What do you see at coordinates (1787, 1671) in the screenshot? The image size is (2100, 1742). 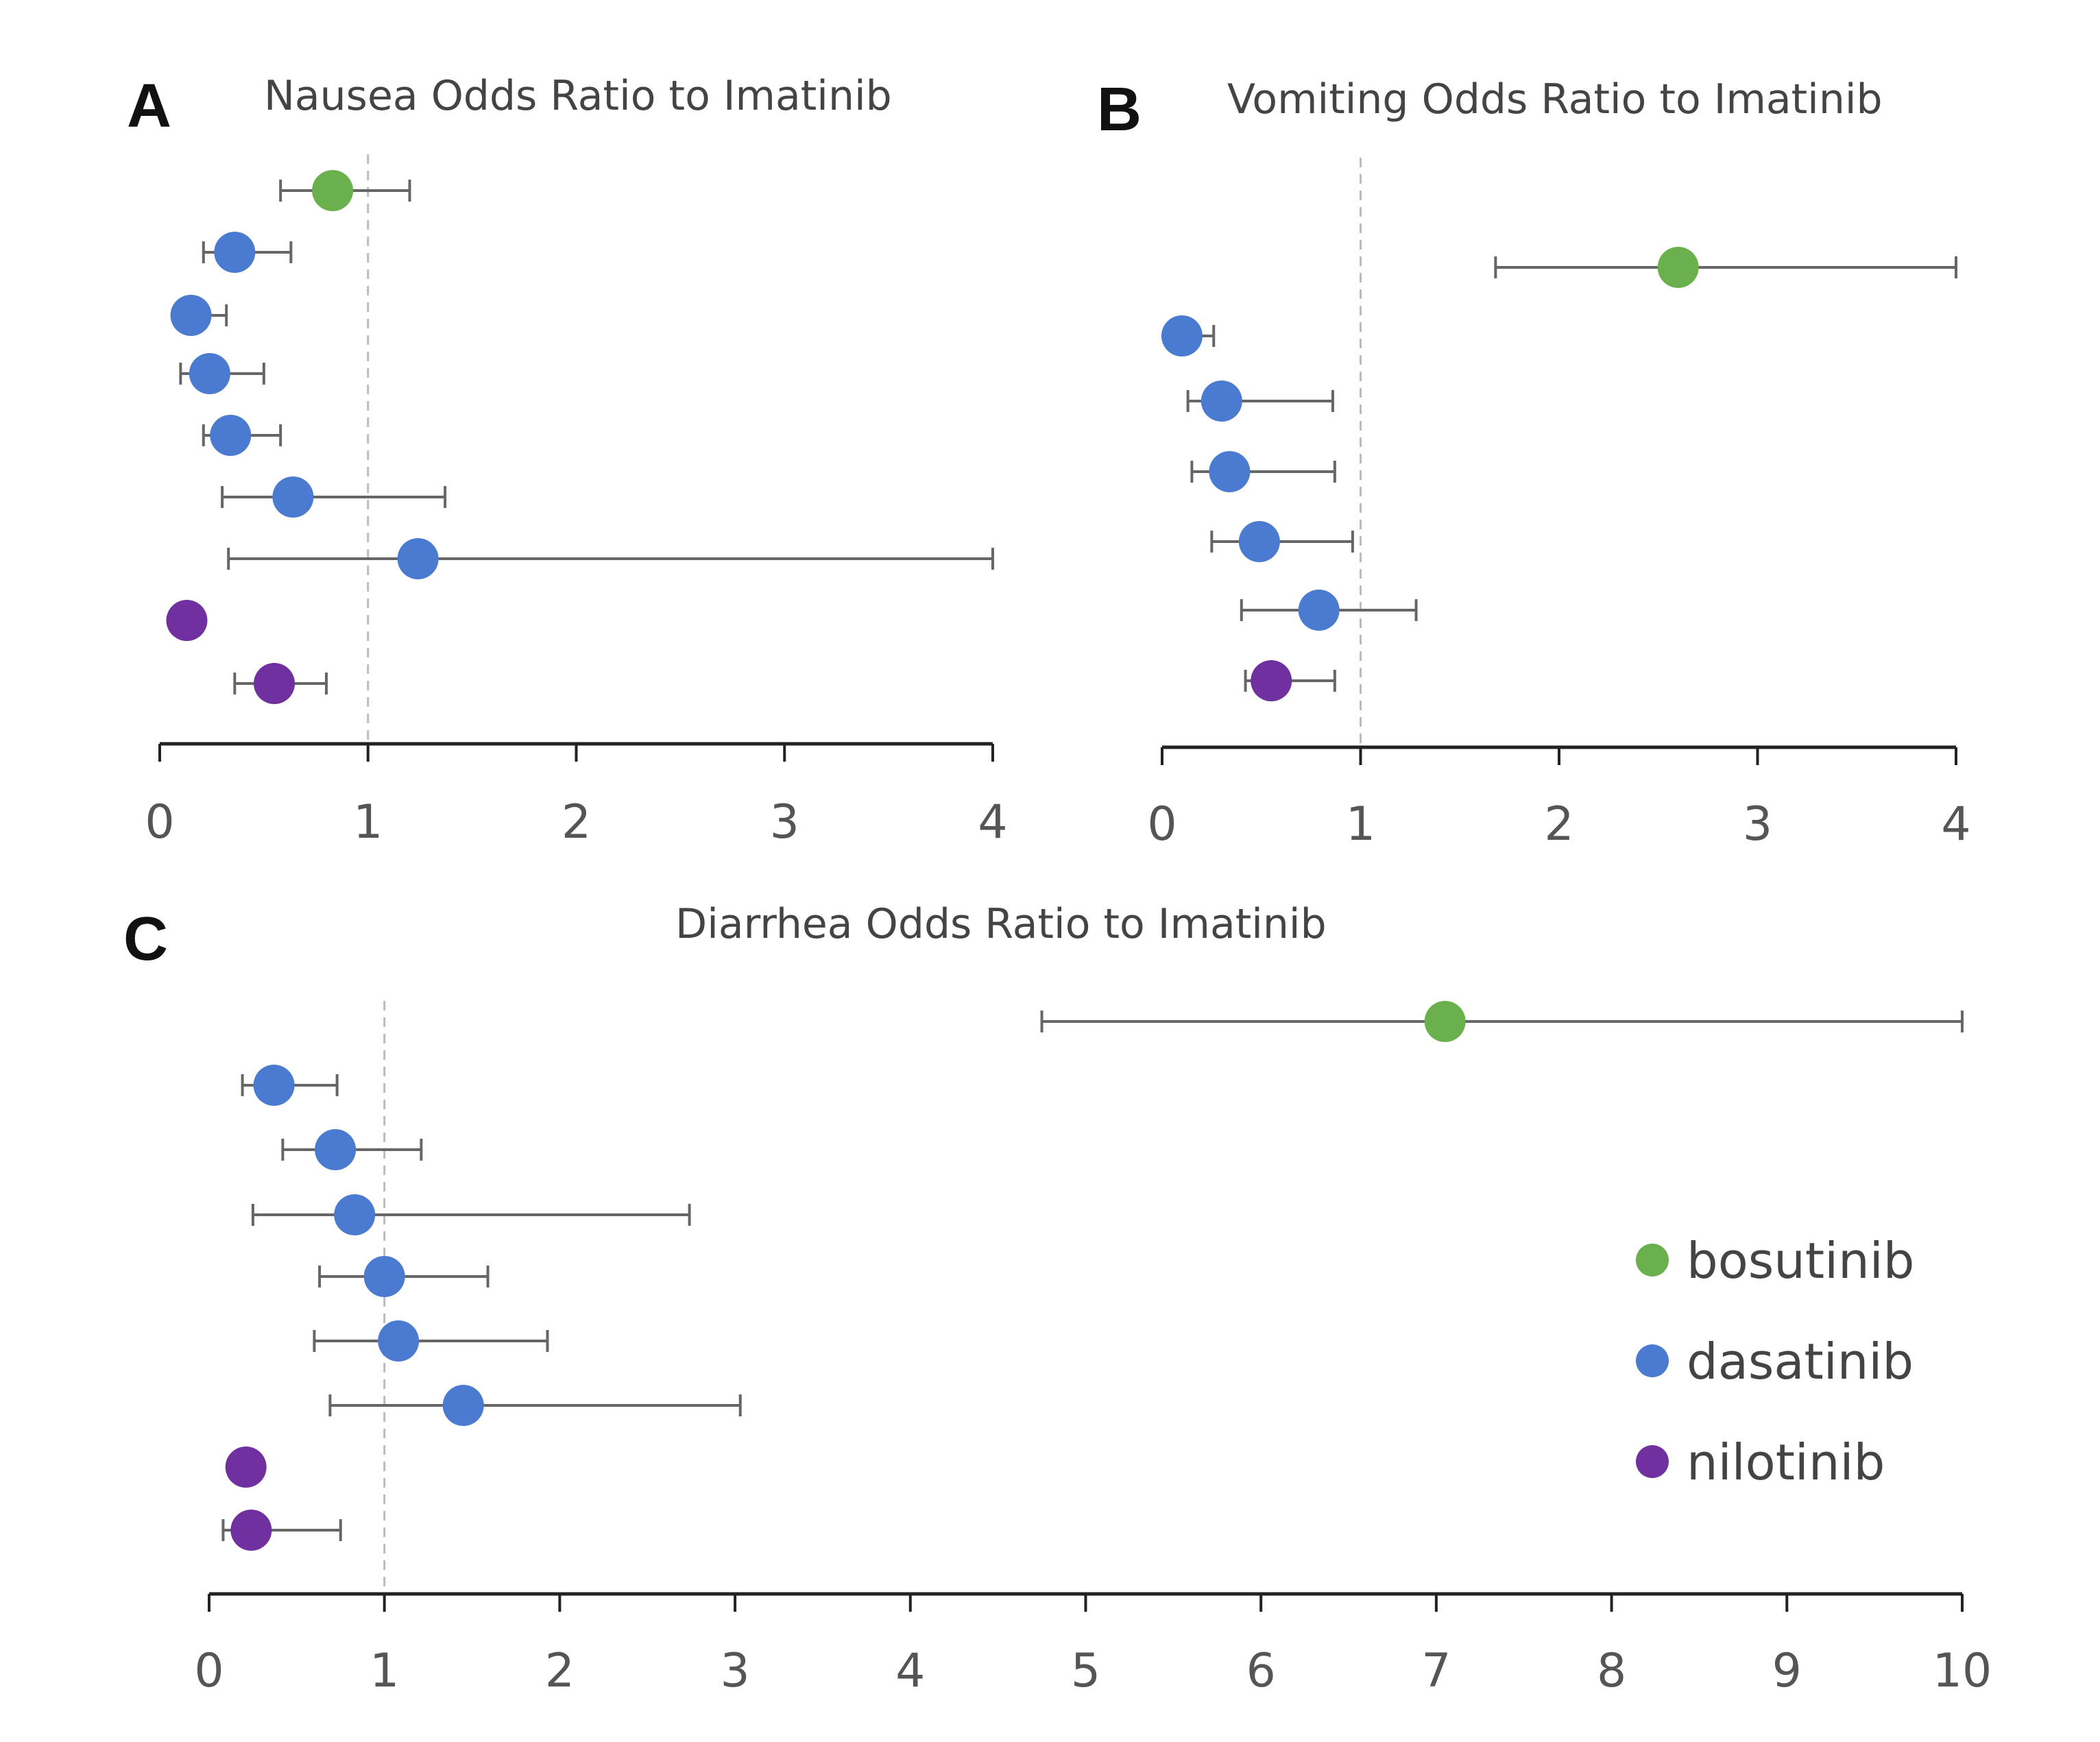 I see `panel-c-x-tick-label: 9` at bounding box center [1787, 1671].